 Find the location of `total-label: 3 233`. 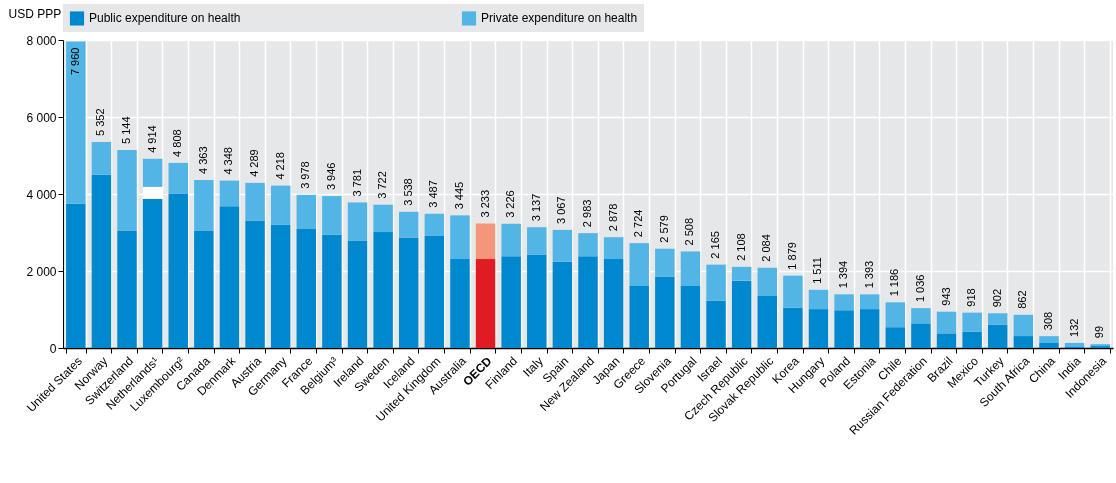

total-label: 3 233 is located at coordinates (484, 204).